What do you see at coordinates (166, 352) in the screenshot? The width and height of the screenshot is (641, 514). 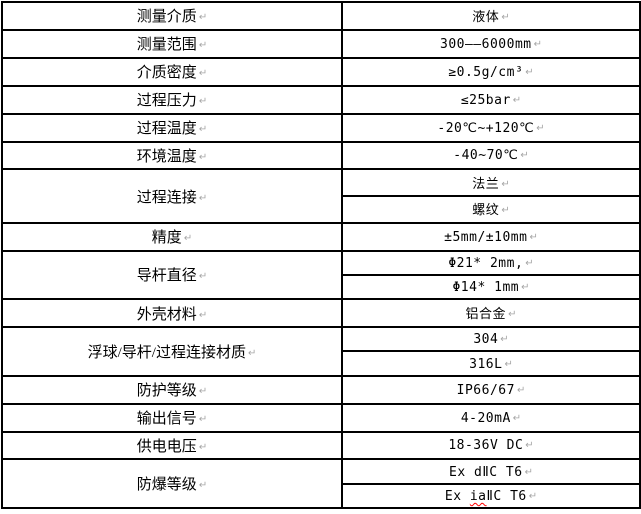 I see `label-text: 浮球/导杆/过程连接材质` at bounding box center [166, 352].